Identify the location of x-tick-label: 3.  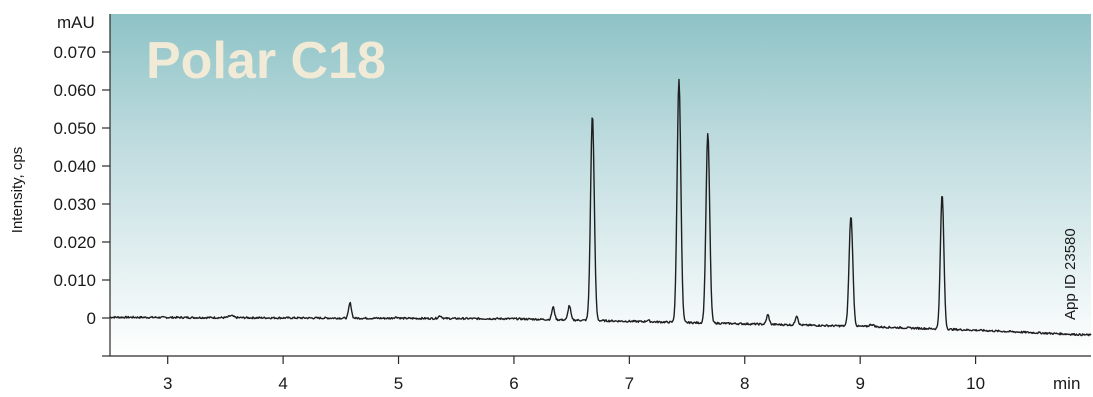
(167, 383).